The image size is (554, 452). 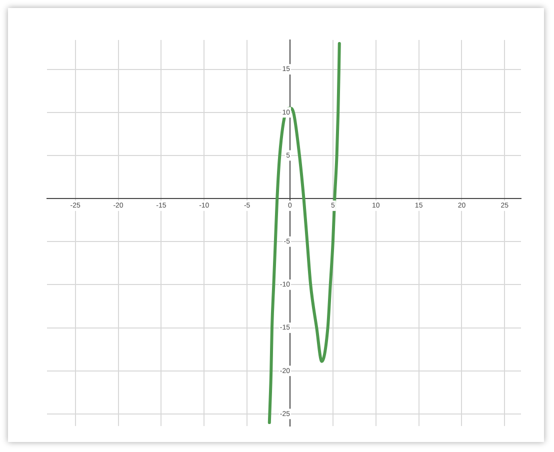 What do you see at coordinates (304, 233) in the screenshot?
I see `line-series` at bounding box center [304, 233].